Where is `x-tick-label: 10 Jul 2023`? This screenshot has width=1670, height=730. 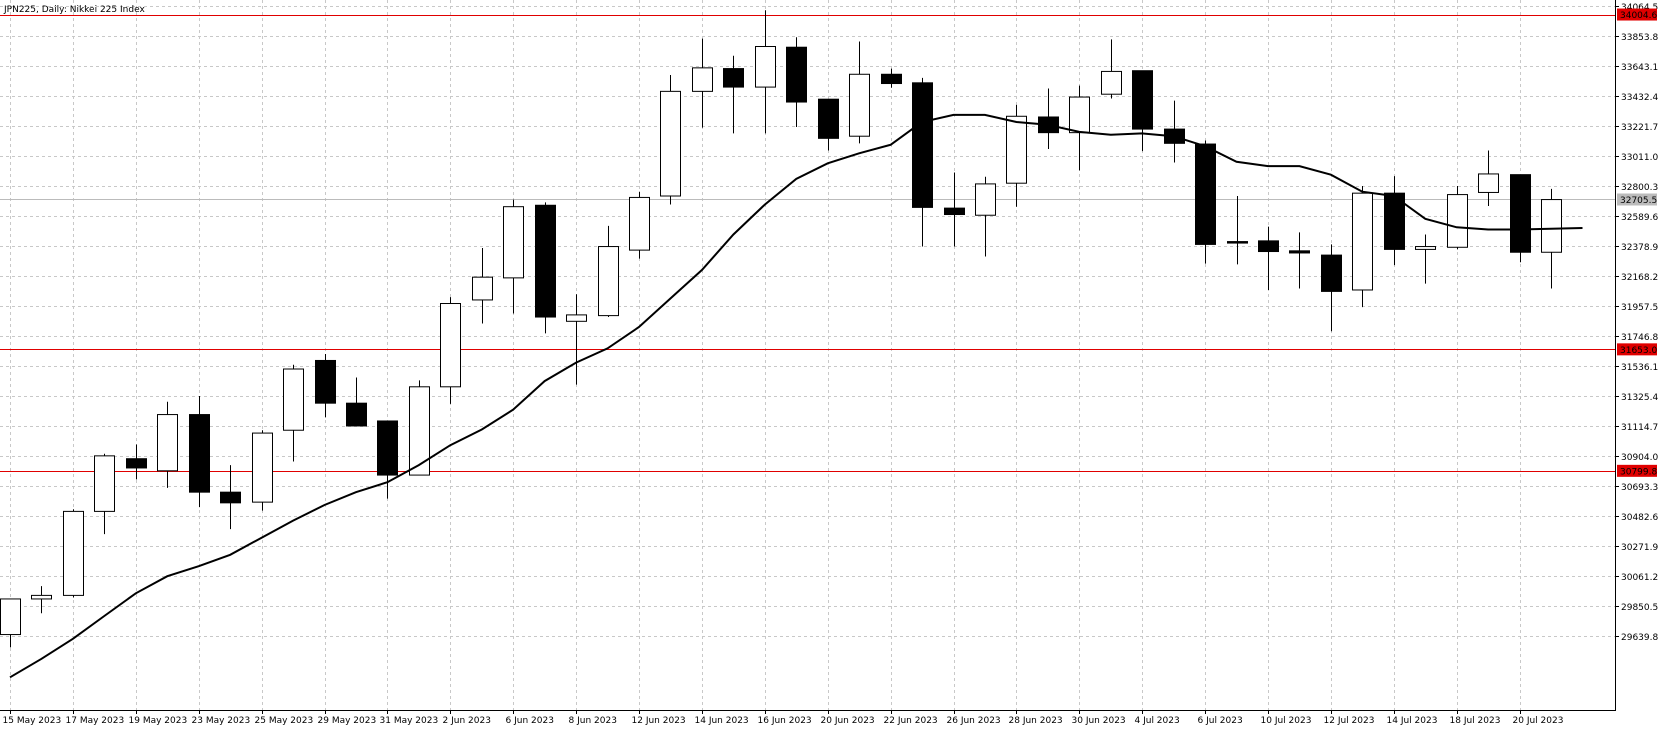
x-tick-label: 10 Jul 2023 is located at coordinates (1286, 721).